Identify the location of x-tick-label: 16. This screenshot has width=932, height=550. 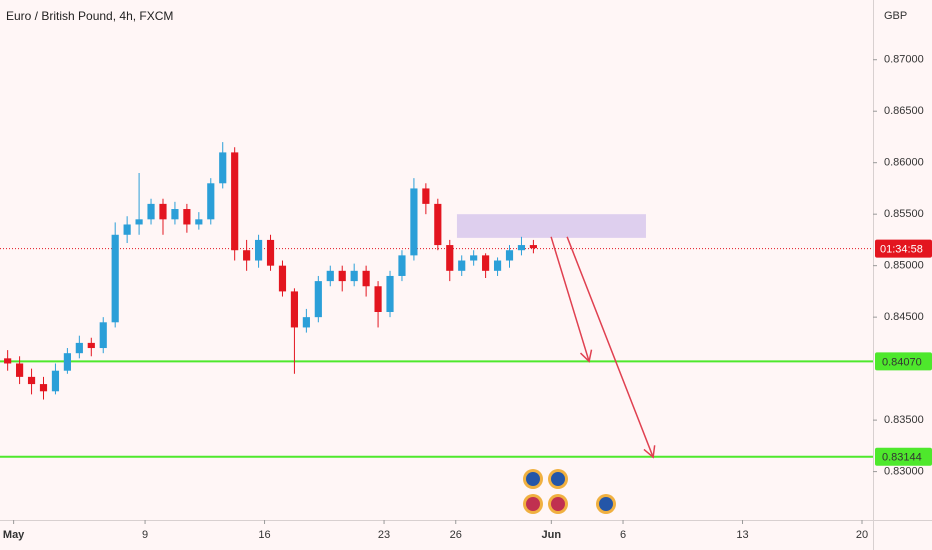
(264, 535).